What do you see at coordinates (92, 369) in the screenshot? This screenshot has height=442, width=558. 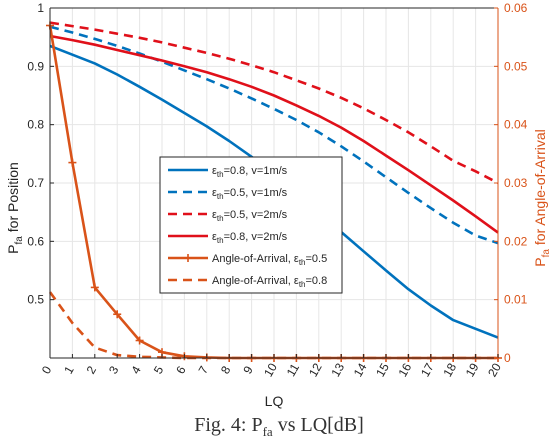 I see `x-tick-label: 2` at bounding box center [92, 369].